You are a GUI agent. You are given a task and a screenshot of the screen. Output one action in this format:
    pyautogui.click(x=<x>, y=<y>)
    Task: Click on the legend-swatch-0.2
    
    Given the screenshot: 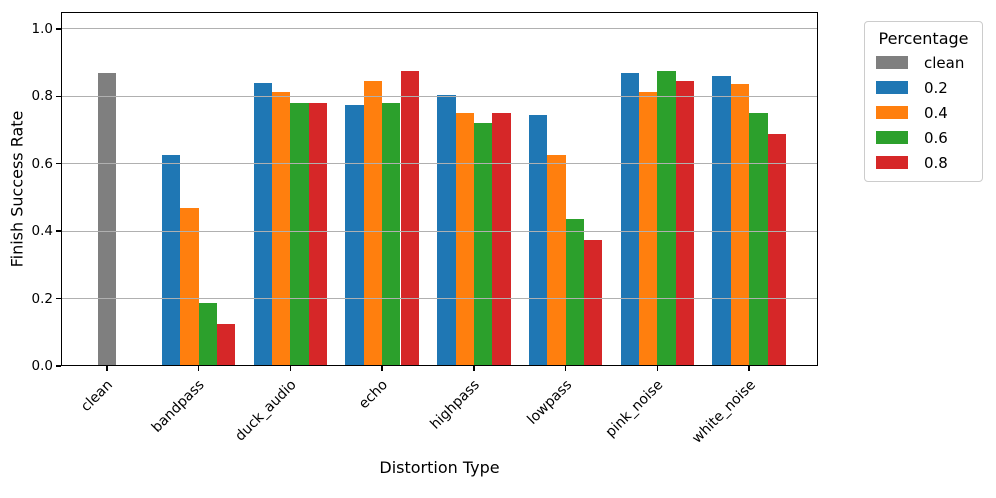 What is the action you would take?
    pyautogui.click(x=892, y=87)
    